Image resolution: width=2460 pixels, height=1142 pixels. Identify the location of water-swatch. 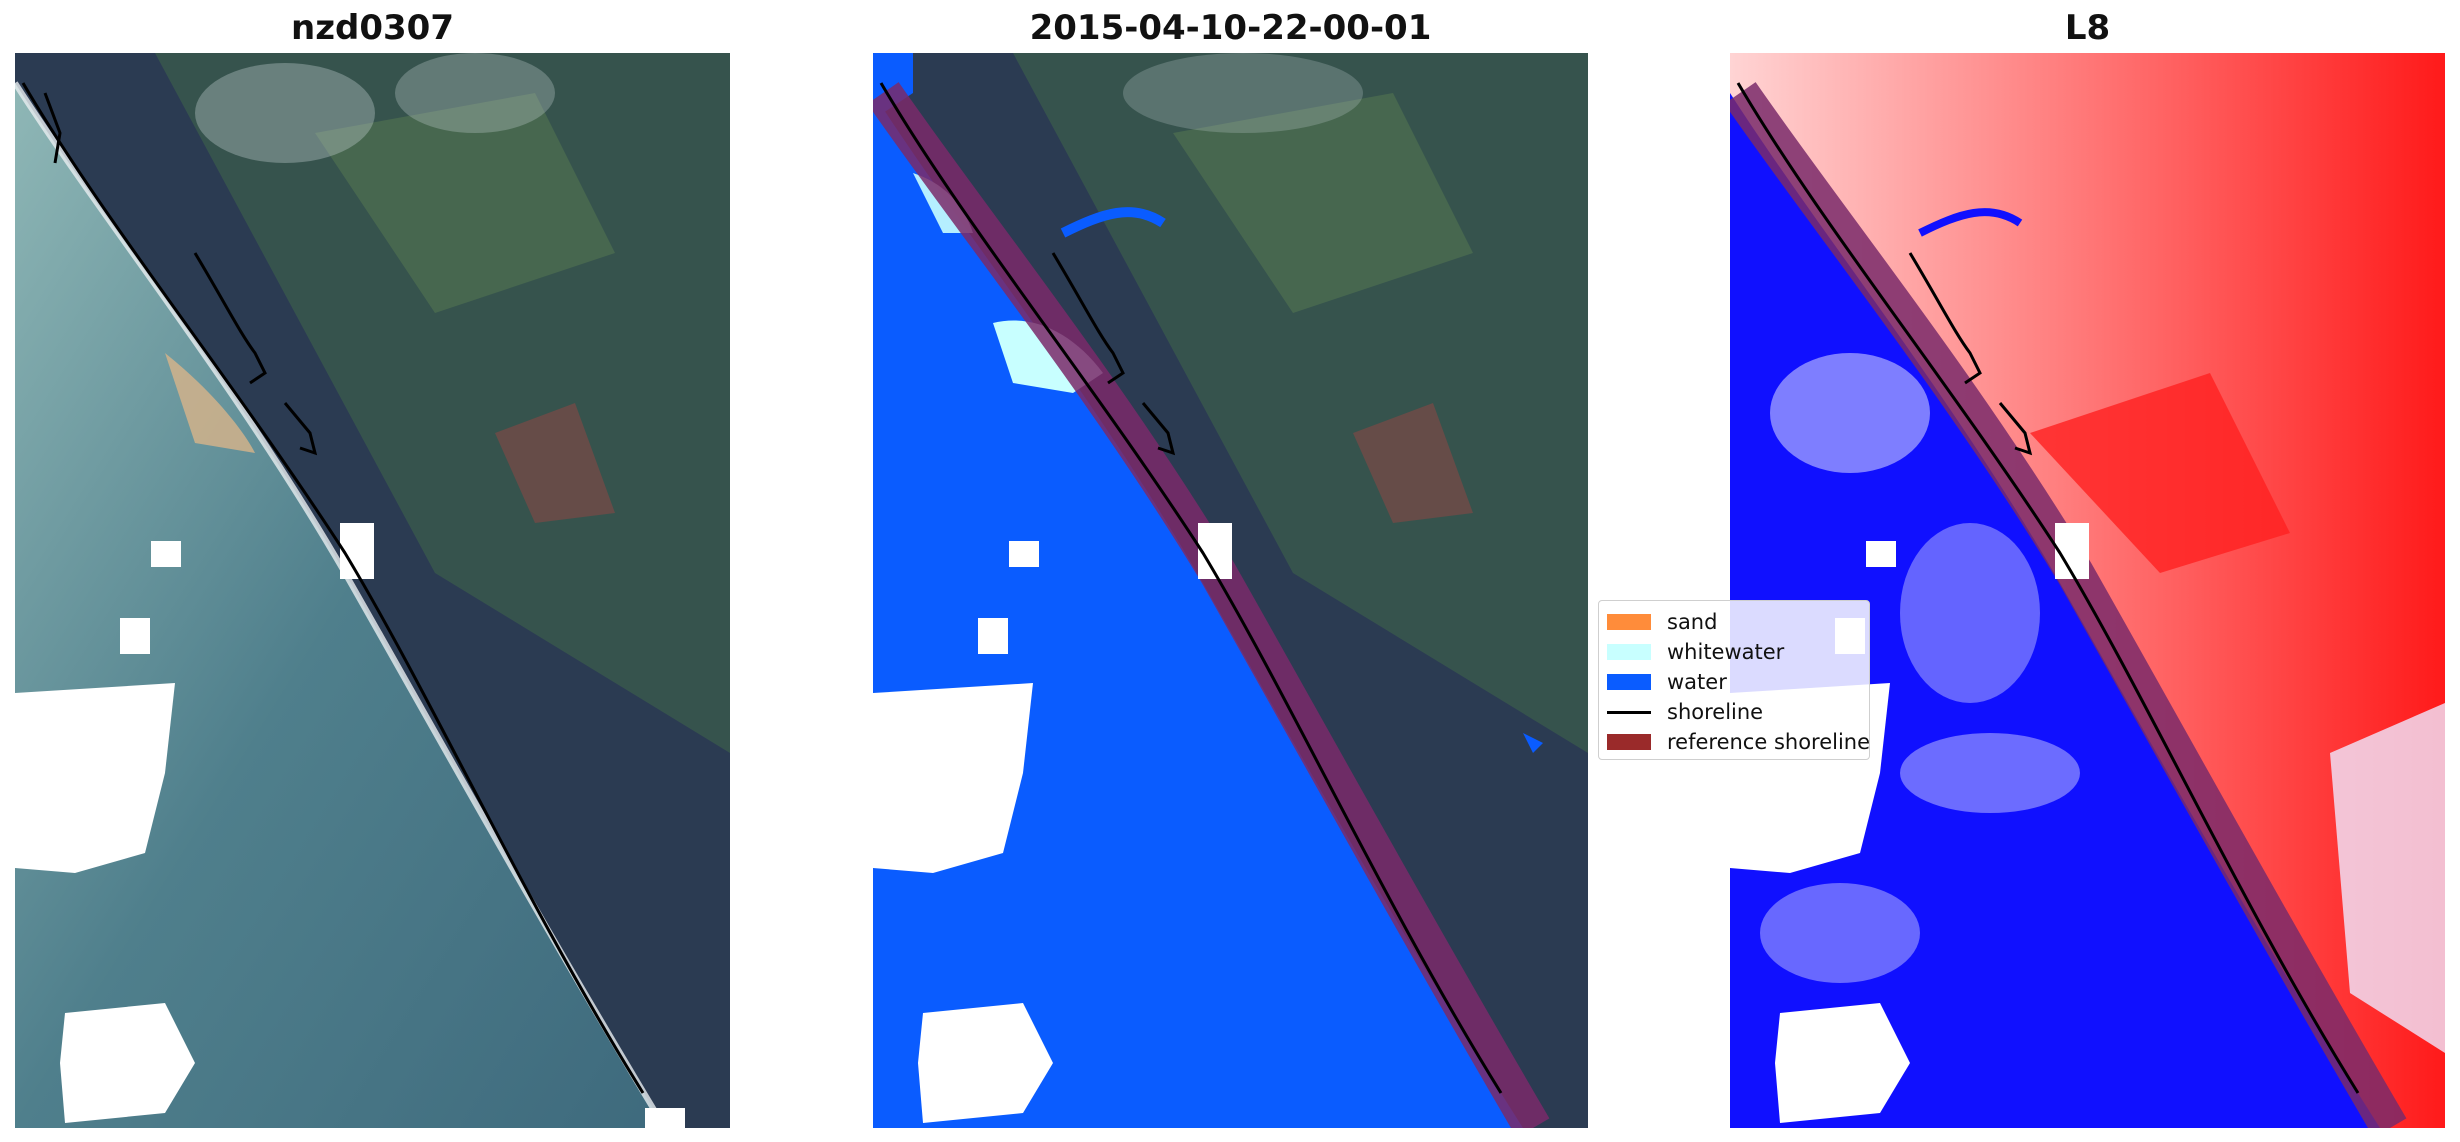
(1629, 682).